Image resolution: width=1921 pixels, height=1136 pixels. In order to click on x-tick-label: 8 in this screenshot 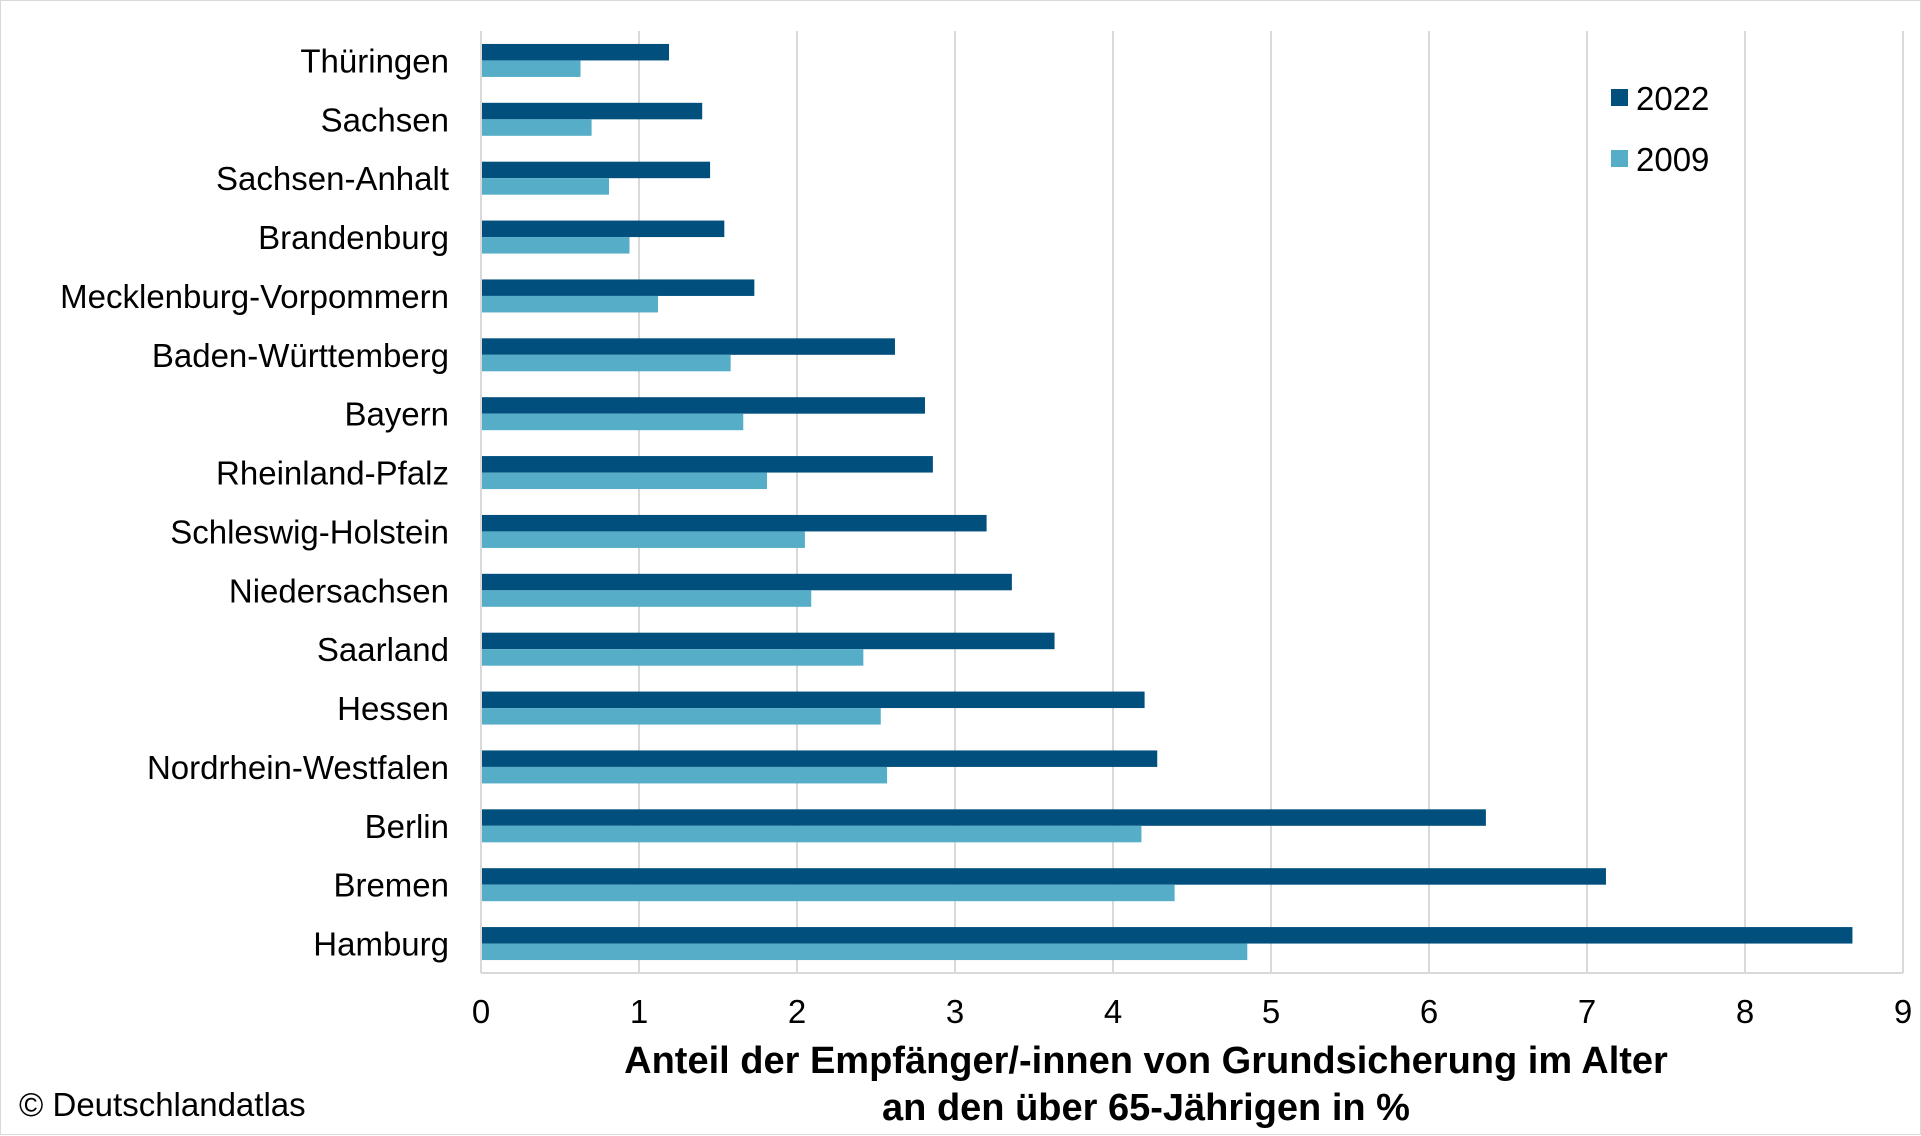, I will do `click(1745, 1011)`.